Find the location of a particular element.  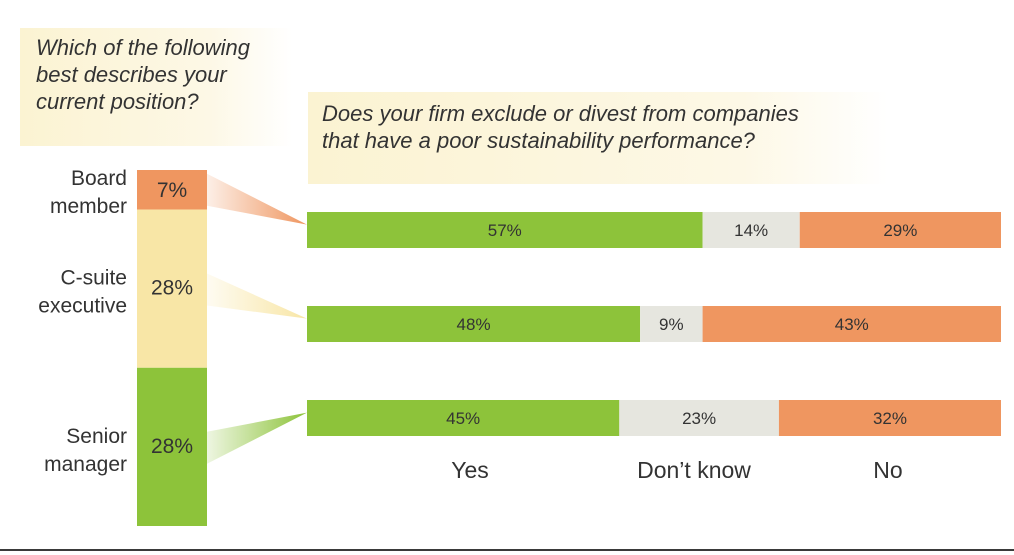

left-question-line-1: Which of the following is located at coordinates (143, 47).